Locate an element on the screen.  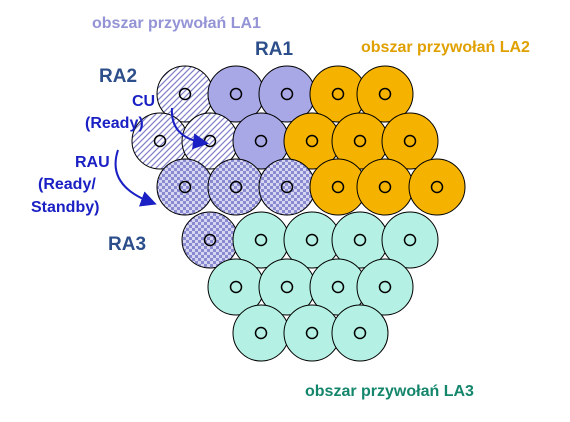
rau-standby-label: Standby) is located at coordinates (65, 207).